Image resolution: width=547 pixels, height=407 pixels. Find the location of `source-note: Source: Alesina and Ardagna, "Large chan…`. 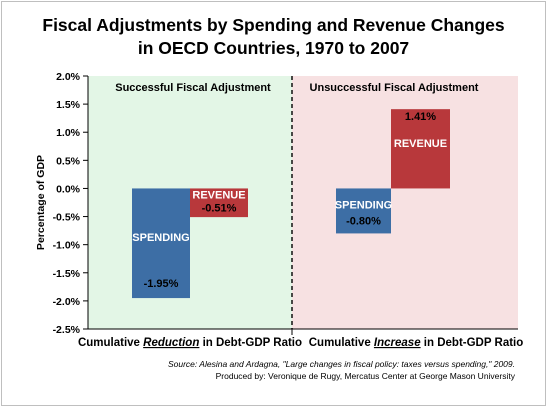

source-note: Source: Alesina and Ardagna, "Large chan… is located at coordinates (341, 364).